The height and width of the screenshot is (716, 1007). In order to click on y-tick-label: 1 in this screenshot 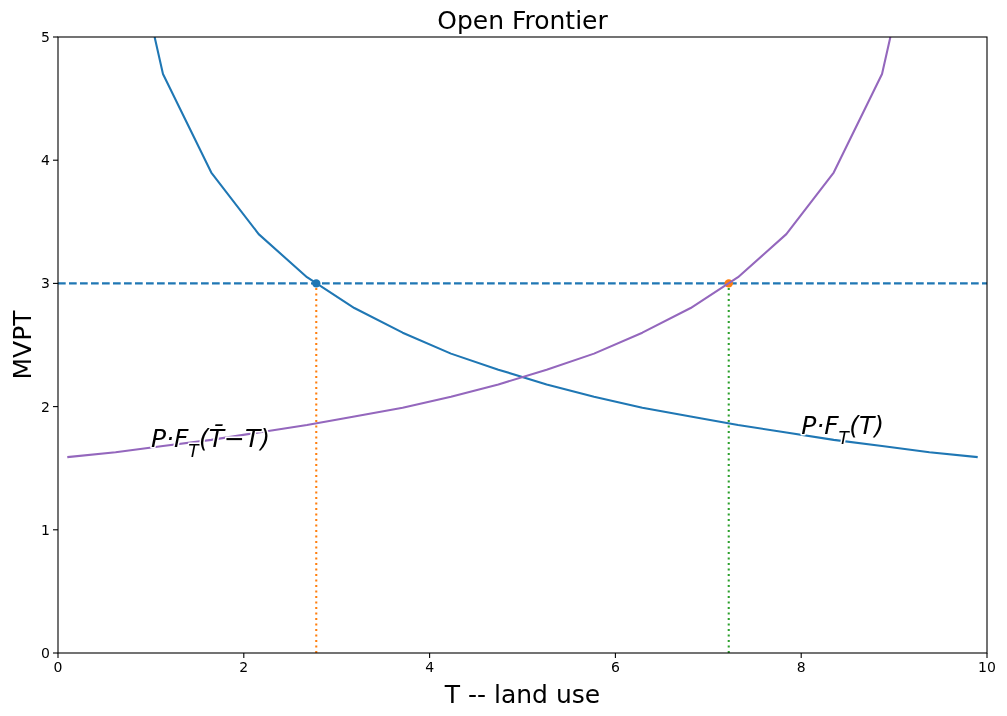, I will do `click(45, 529)`.